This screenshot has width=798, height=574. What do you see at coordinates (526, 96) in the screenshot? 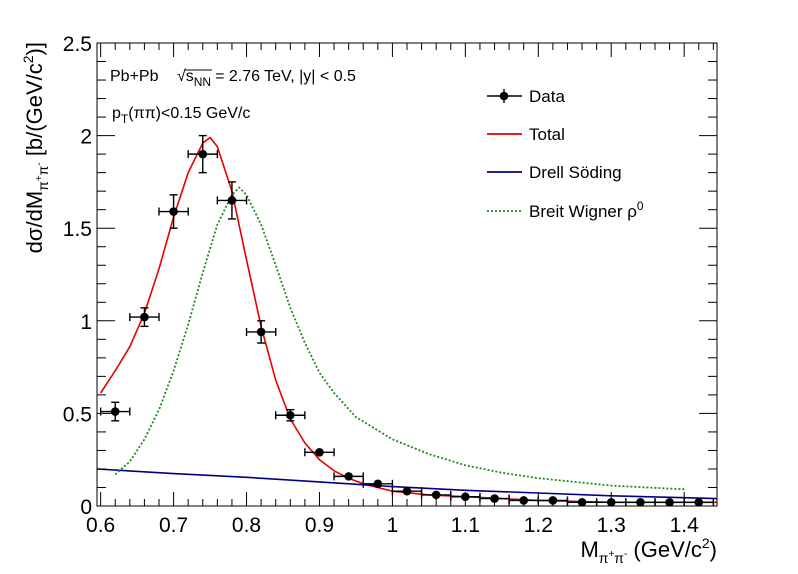
I see `legend-entry-data: Data` at bounding box center [526, 96].